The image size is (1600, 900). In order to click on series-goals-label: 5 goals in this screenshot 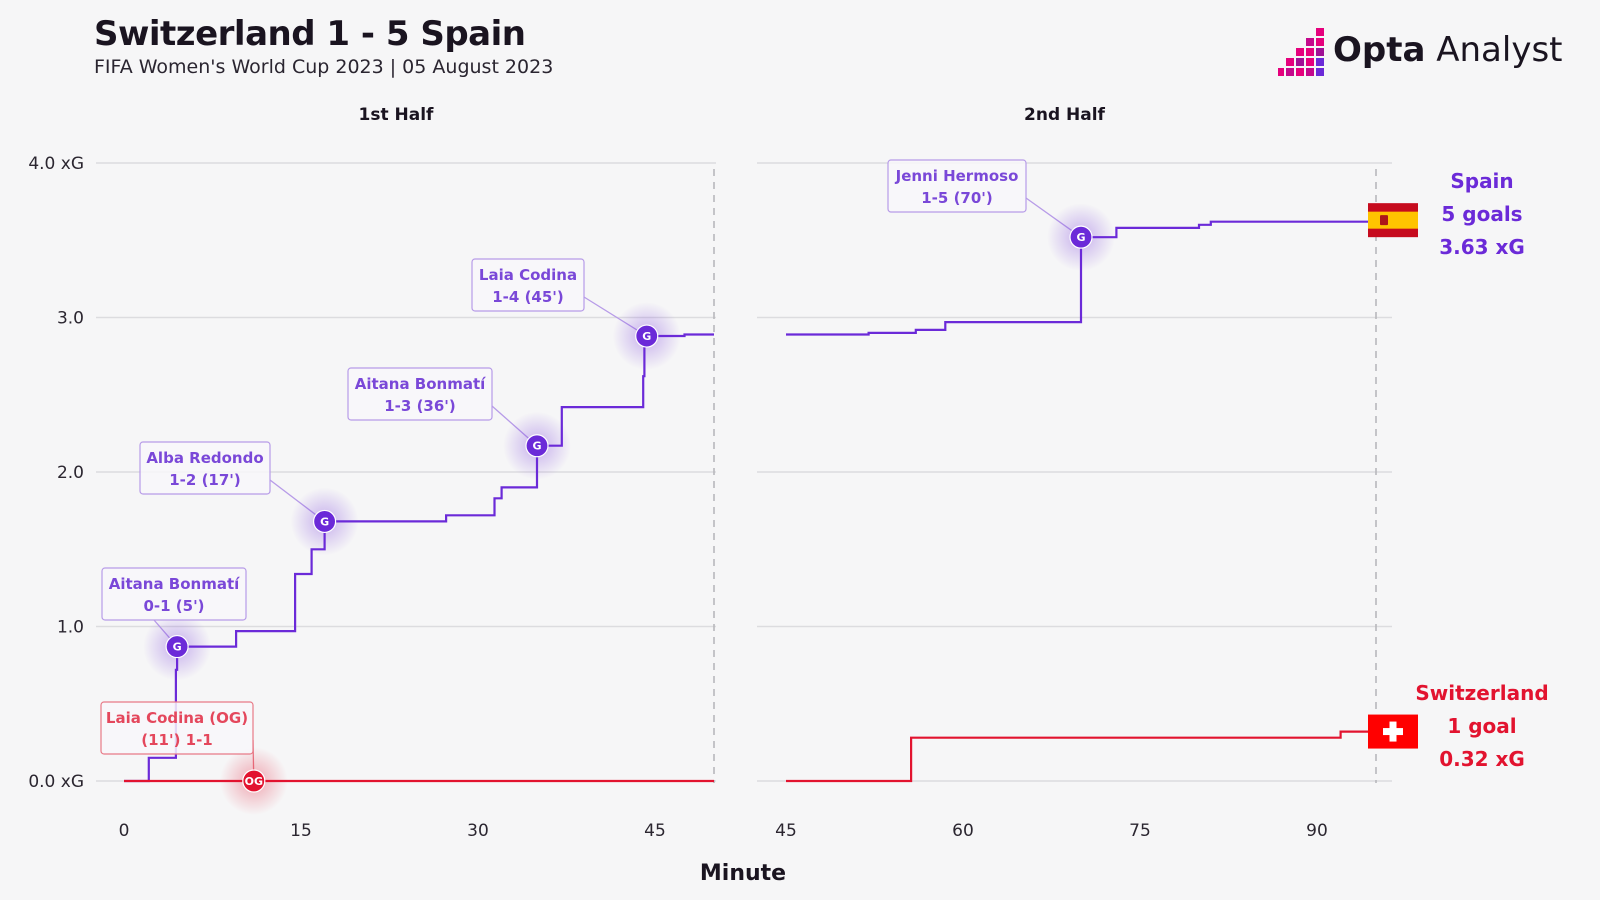, I will do `click(1481, 214)`.